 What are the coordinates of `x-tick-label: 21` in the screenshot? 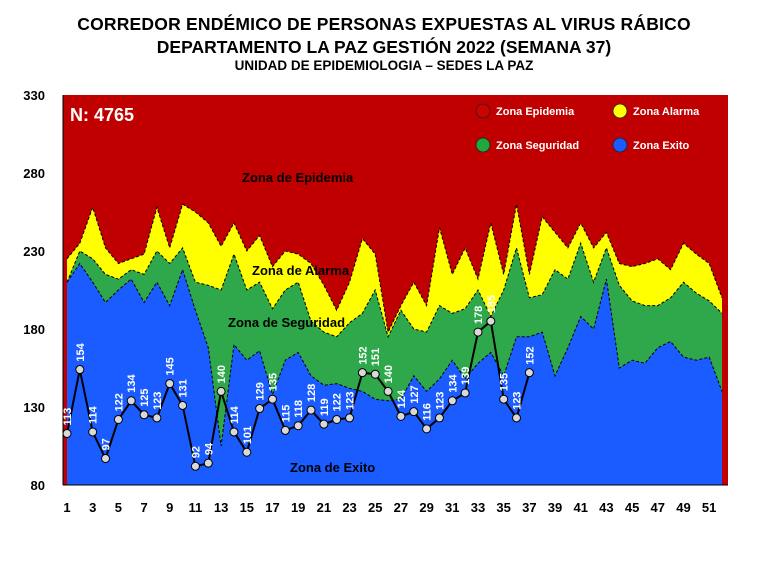 It's located at (324, 507).